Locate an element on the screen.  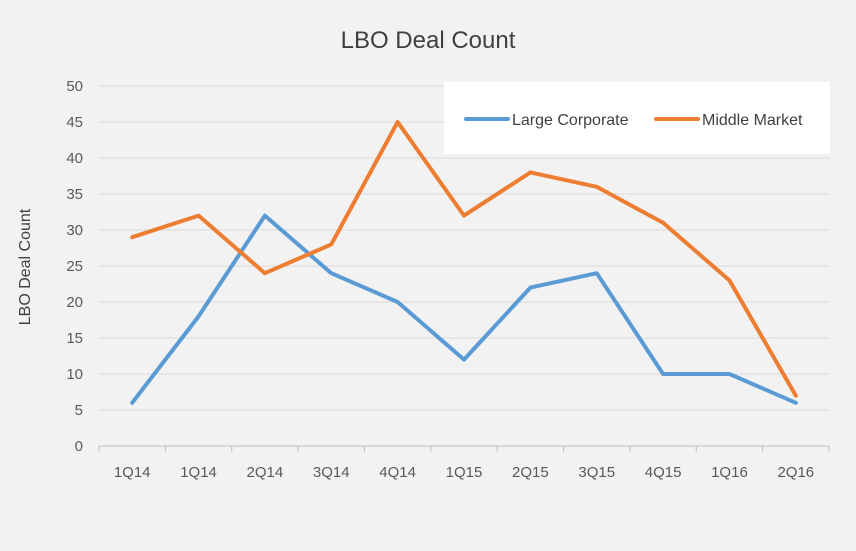
x-tick-label: 4Q14 is located at coordinates (397, 472).